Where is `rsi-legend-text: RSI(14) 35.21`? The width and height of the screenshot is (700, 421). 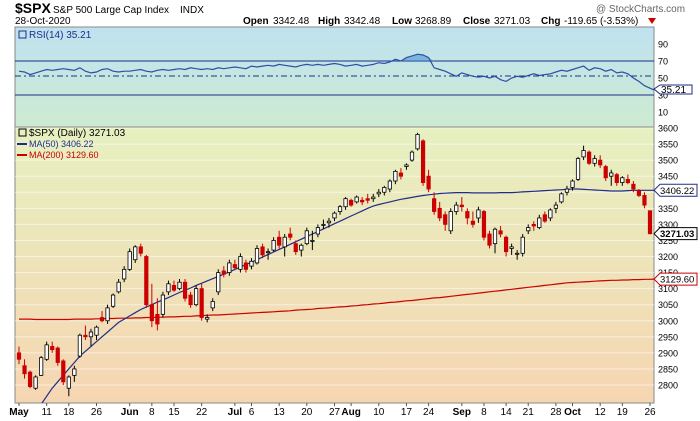
rsi-legend-text: RSI(14) 35.21 is located at coordinates (60, 35).